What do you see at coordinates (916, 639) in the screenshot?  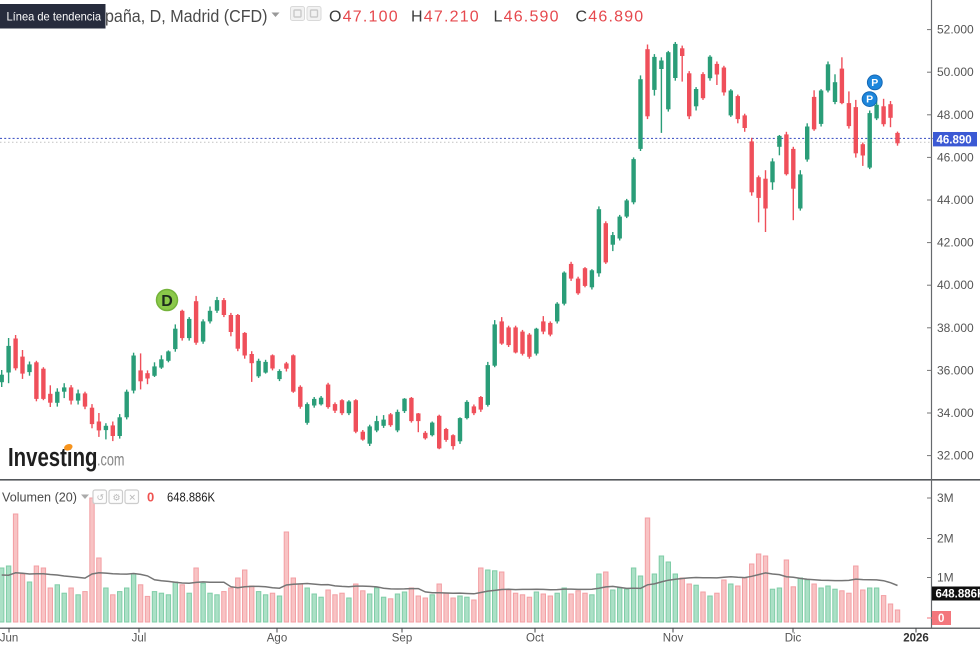 I see `svg-text: 2026` at bounding box center [916, 639].